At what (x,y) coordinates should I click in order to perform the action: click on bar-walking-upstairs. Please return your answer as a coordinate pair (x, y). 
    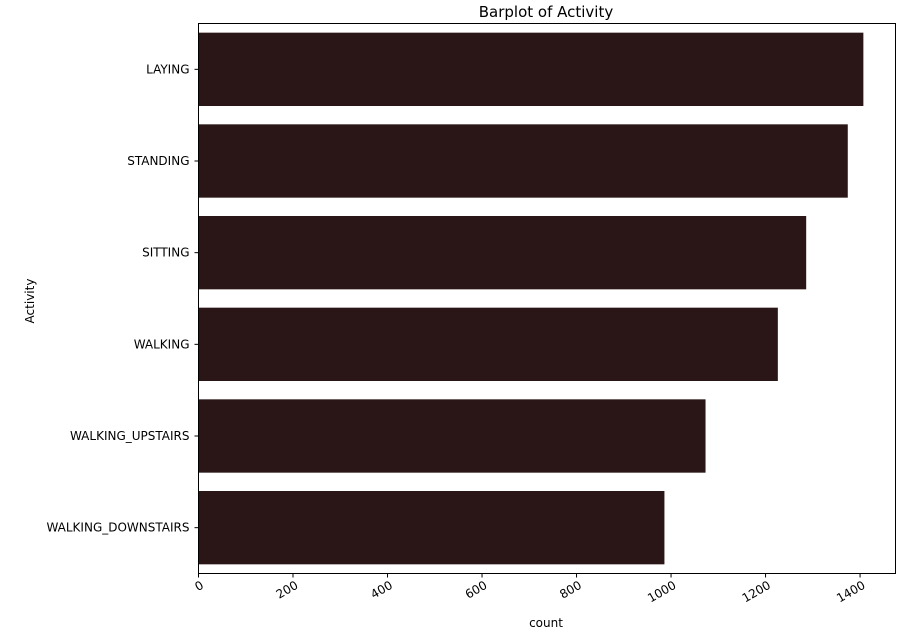
    Looking at the image, I should click on (452, 436).